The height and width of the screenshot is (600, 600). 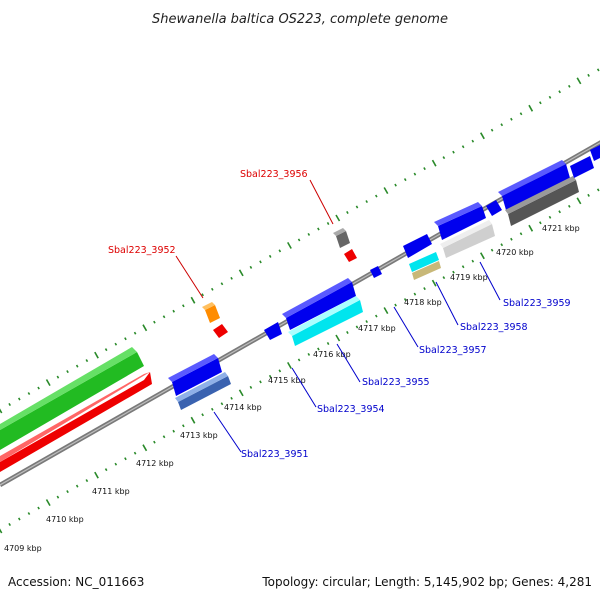 What do you see at coordinates (532, 178) in the screenshot?
I see `cds-blue-4721-top` at bounding box center [532, 178].